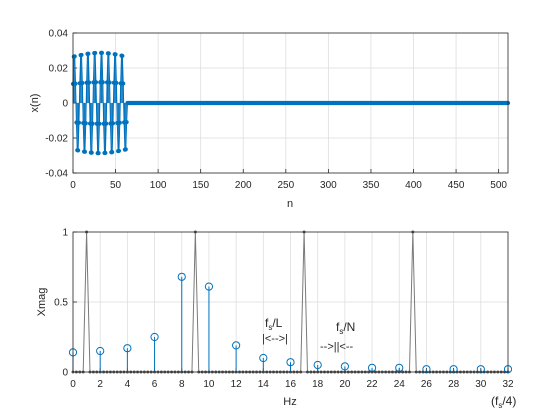 The height and width of the screenshot is (420, 560). I want to click on x-tick-label: 200, so click(243, 185).